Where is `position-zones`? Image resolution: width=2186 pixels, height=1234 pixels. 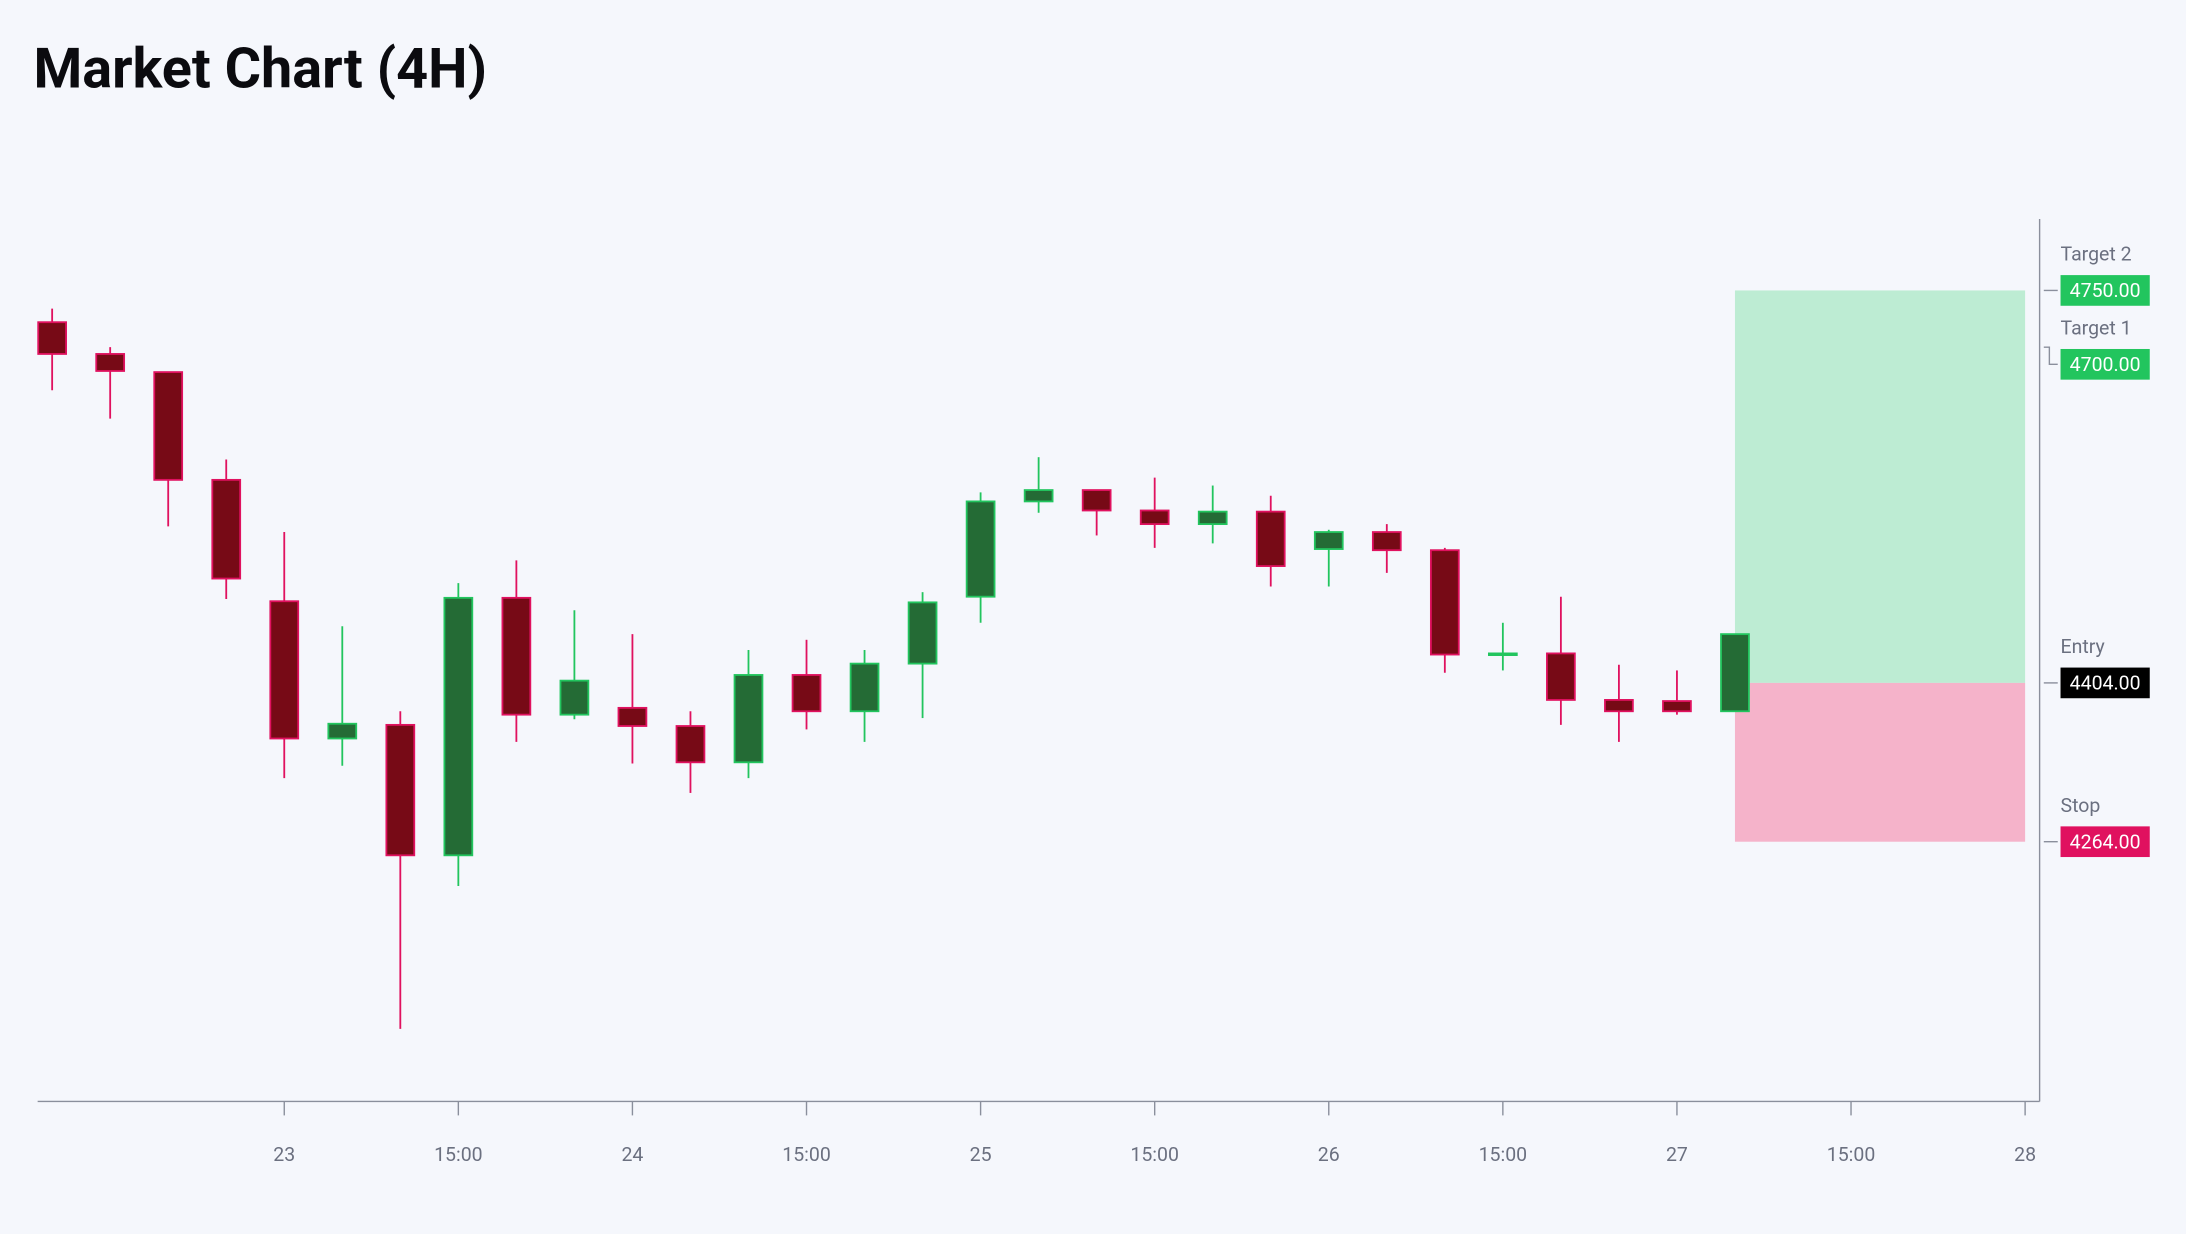
position-zones is located at coordinates (1880, 566).